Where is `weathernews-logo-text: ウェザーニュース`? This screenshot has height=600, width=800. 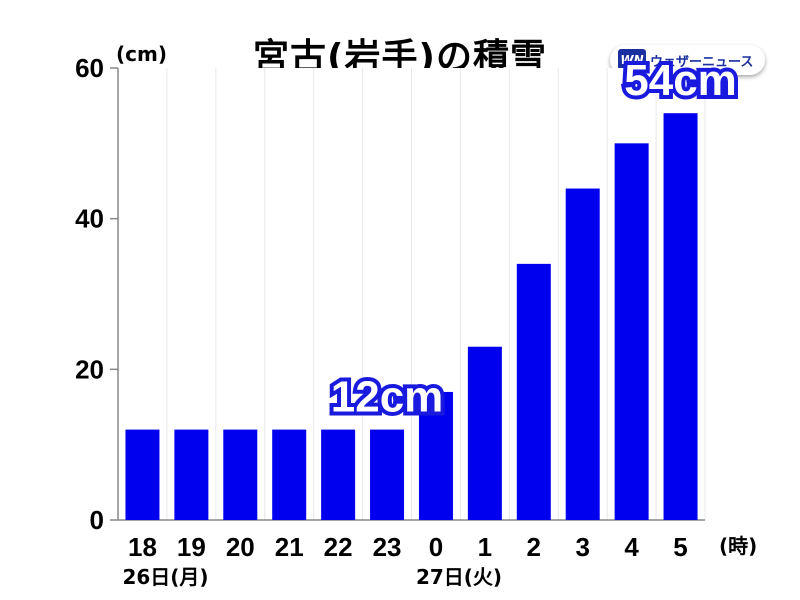
weathernews-logo-text: ウェザーニュース is located at coordinates (702, 62).